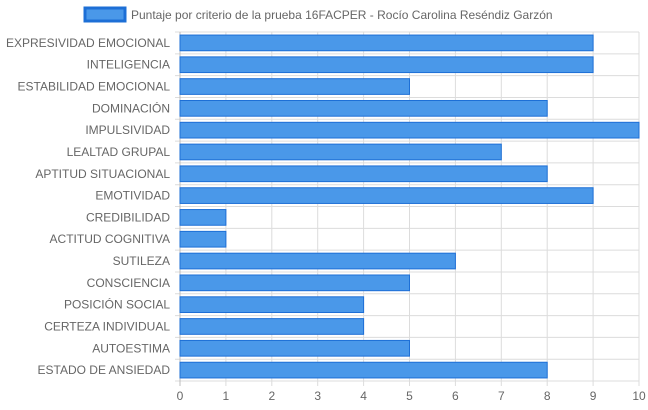 The image size is (648, 410). Describe the element at coordinates (141, 261) in the screenshot. I see `y-tick-label: SUTILEZA` at that location.